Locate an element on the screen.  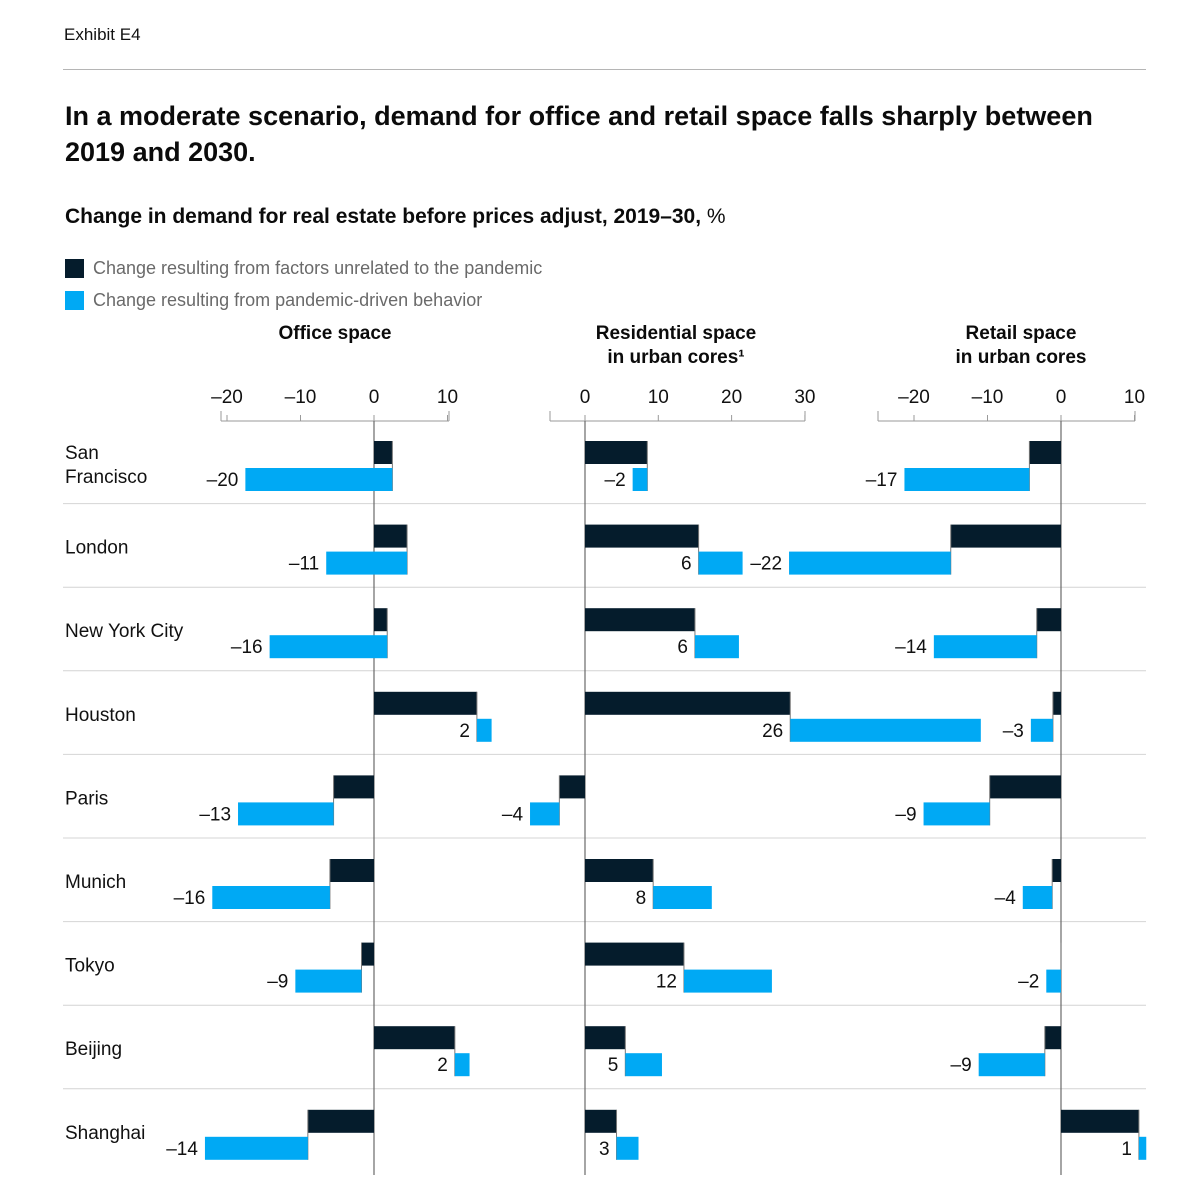
bar-value-label: 3 is located at coordinates (604, 1149).